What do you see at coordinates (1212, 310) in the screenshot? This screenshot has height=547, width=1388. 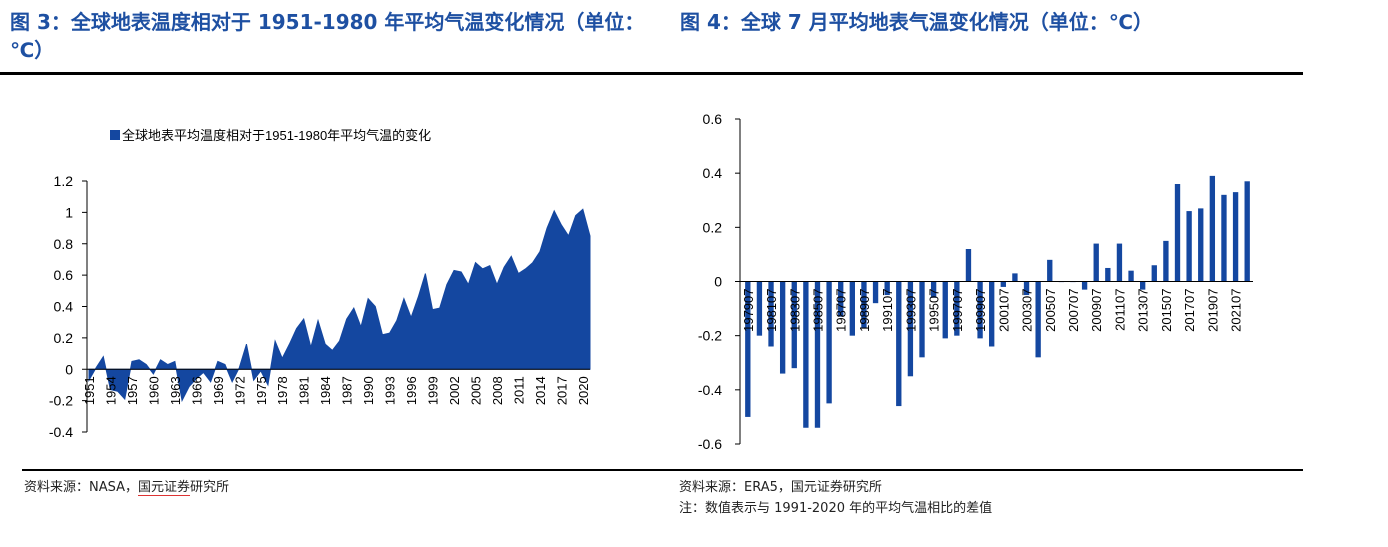 I see `x-tick-label: 201907` at bounding box center [1212, 310].